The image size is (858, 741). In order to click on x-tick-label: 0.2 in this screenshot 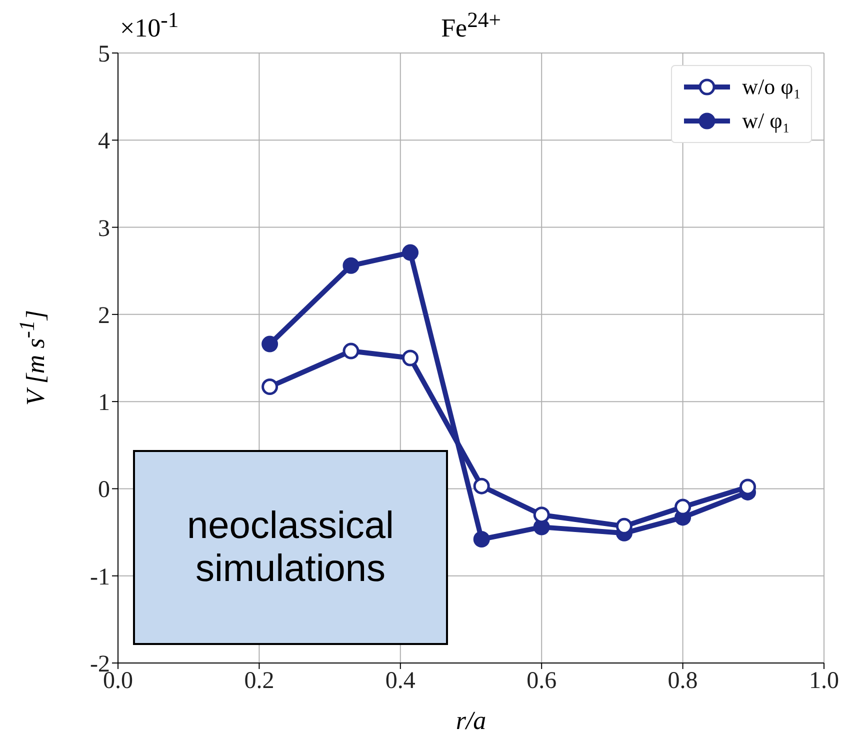, I will do `click(259, 681)`.